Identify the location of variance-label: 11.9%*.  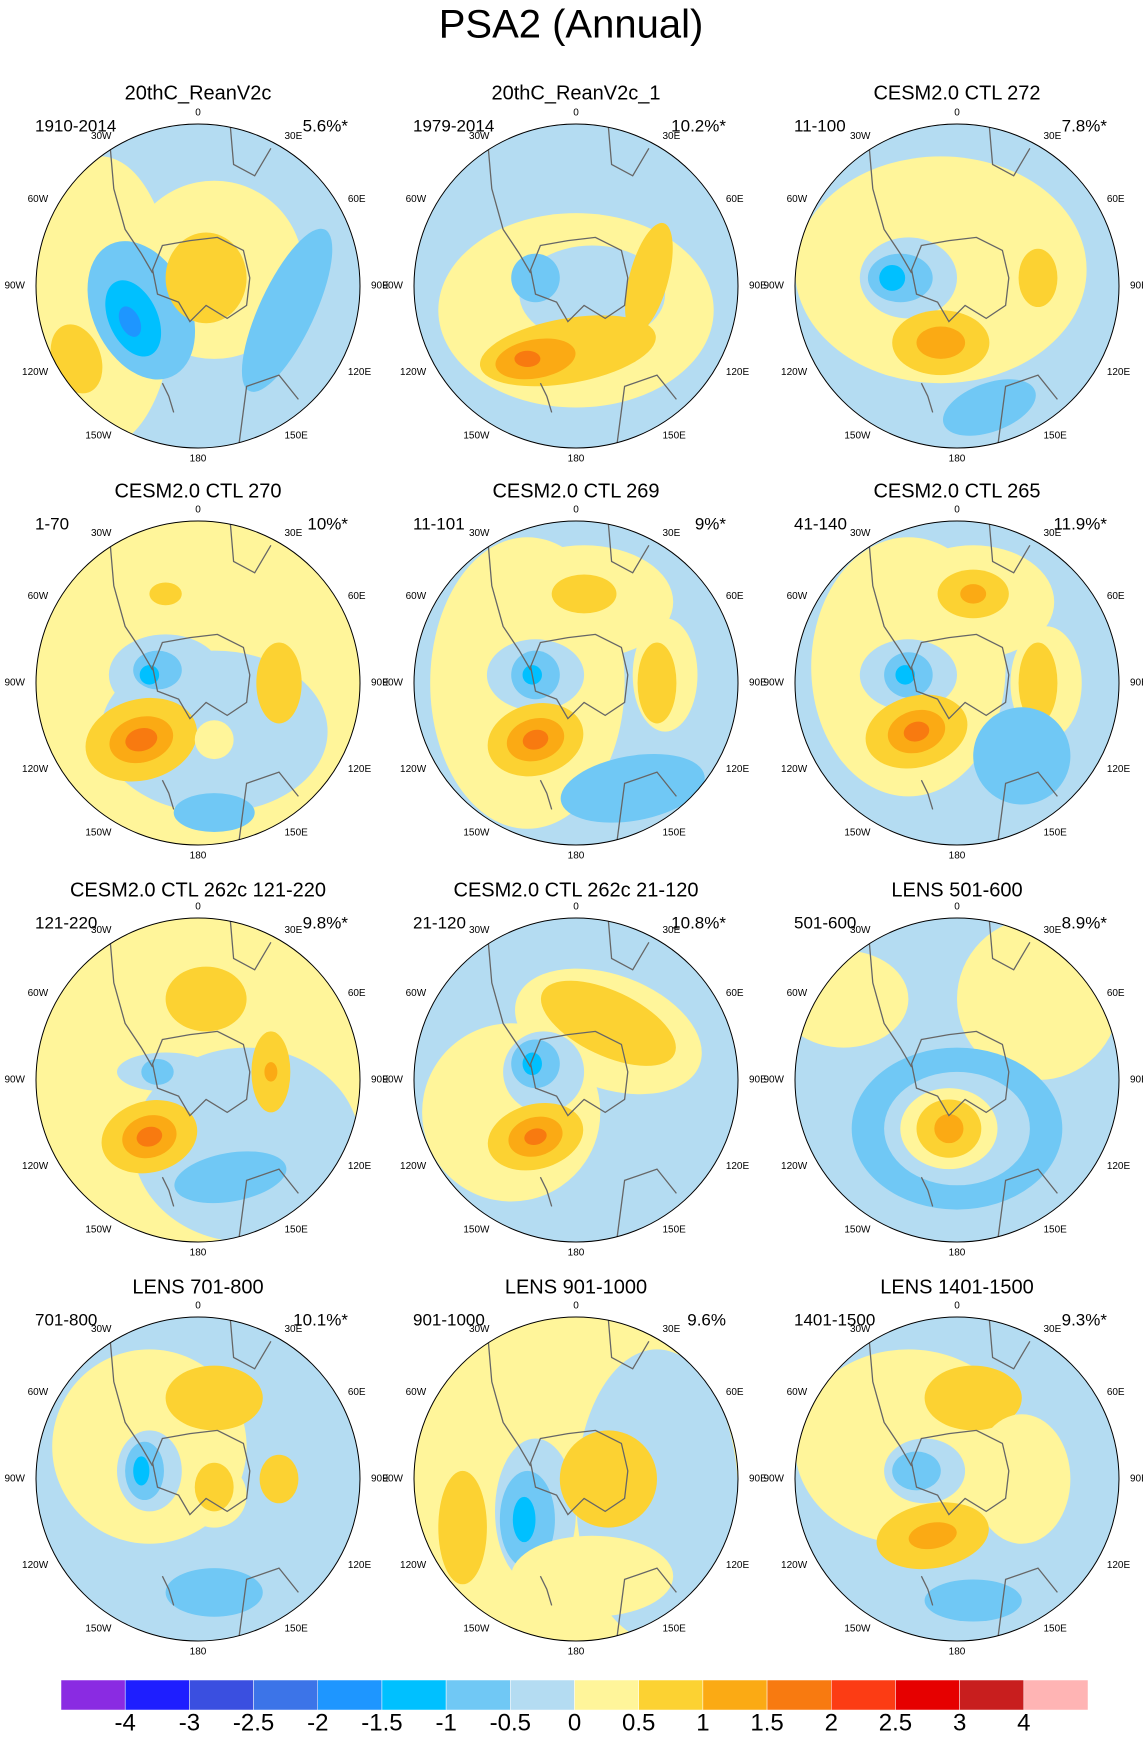
(1080, 523).